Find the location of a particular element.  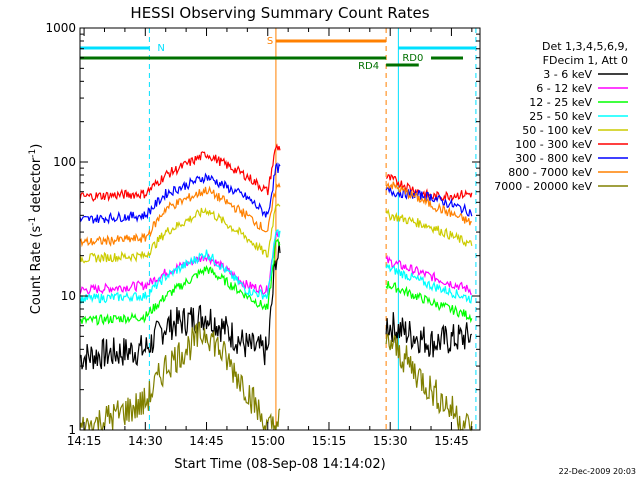

x-tick-label: 15:45 is located at coordinates (451, 441).